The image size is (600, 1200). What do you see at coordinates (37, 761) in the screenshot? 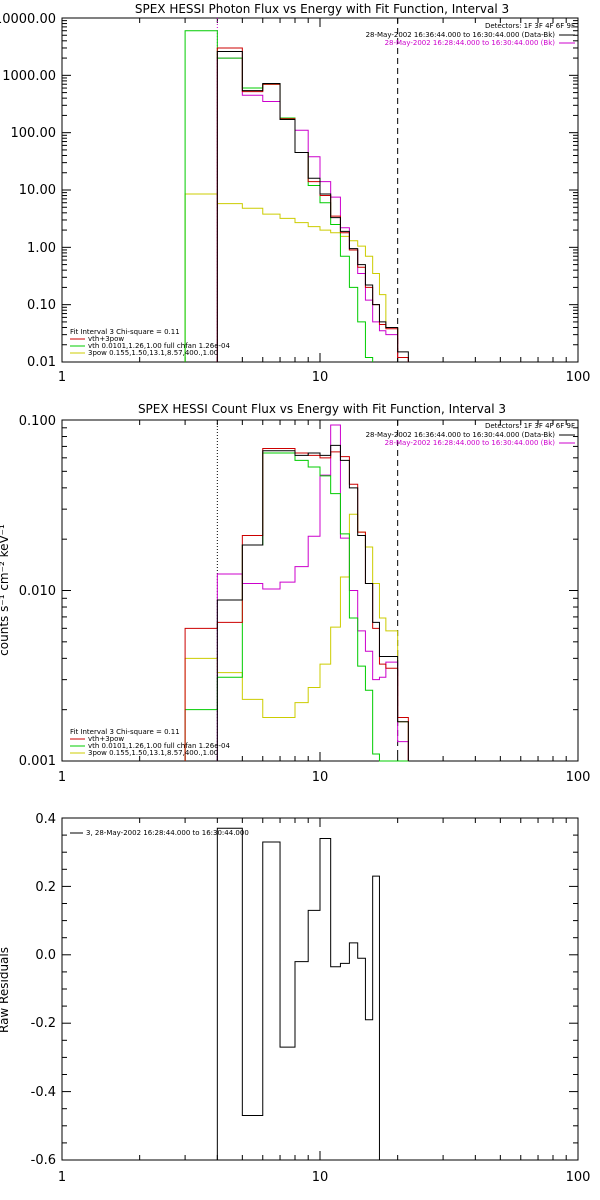
I see `count-flux-y-tick-label: 0.001` at bounding box center [37, 761].